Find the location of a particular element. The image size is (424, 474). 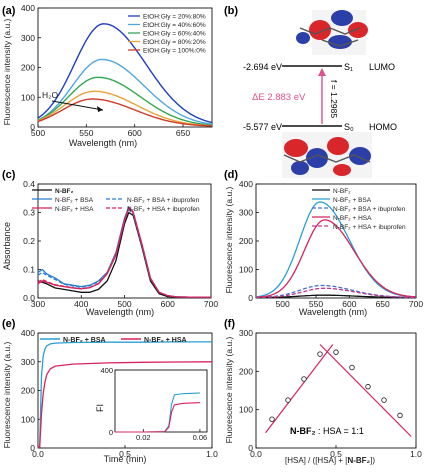

homo-orbital-image is located at coordinates (327, 155).